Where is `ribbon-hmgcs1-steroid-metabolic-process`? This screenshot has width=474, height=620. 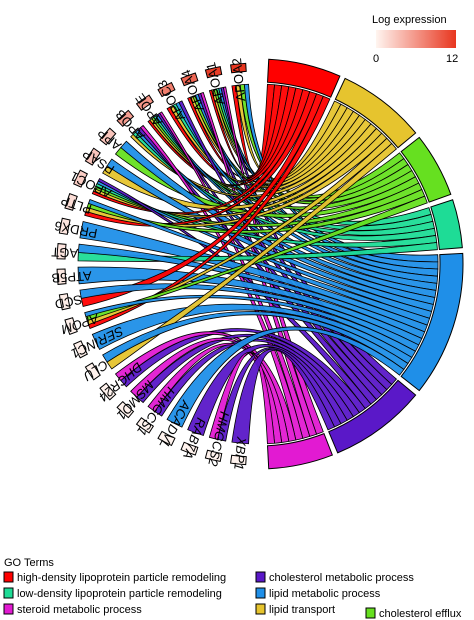
ribbon-hmgcs1-steroid-metabolic-process is located at coordinates (215, 393).